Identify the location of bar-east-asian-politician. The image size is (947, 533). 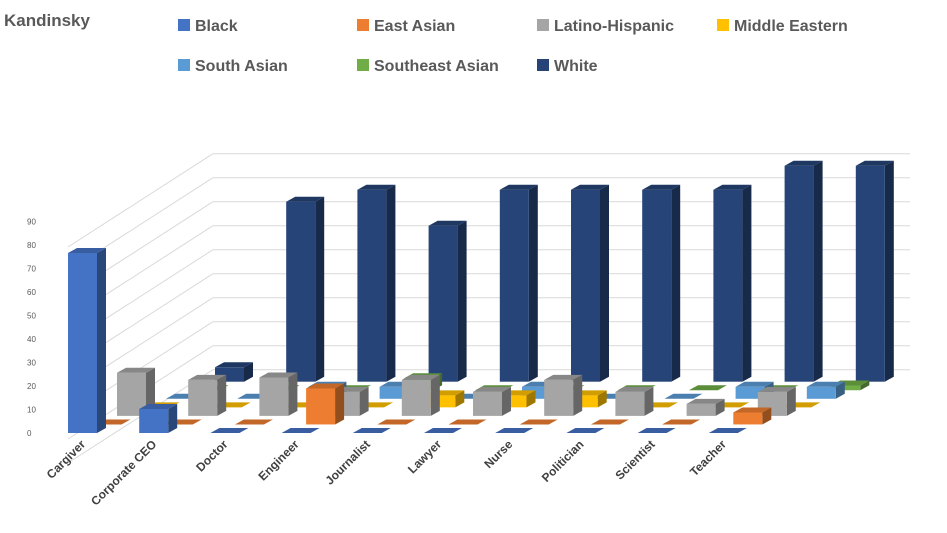
(609, 422).